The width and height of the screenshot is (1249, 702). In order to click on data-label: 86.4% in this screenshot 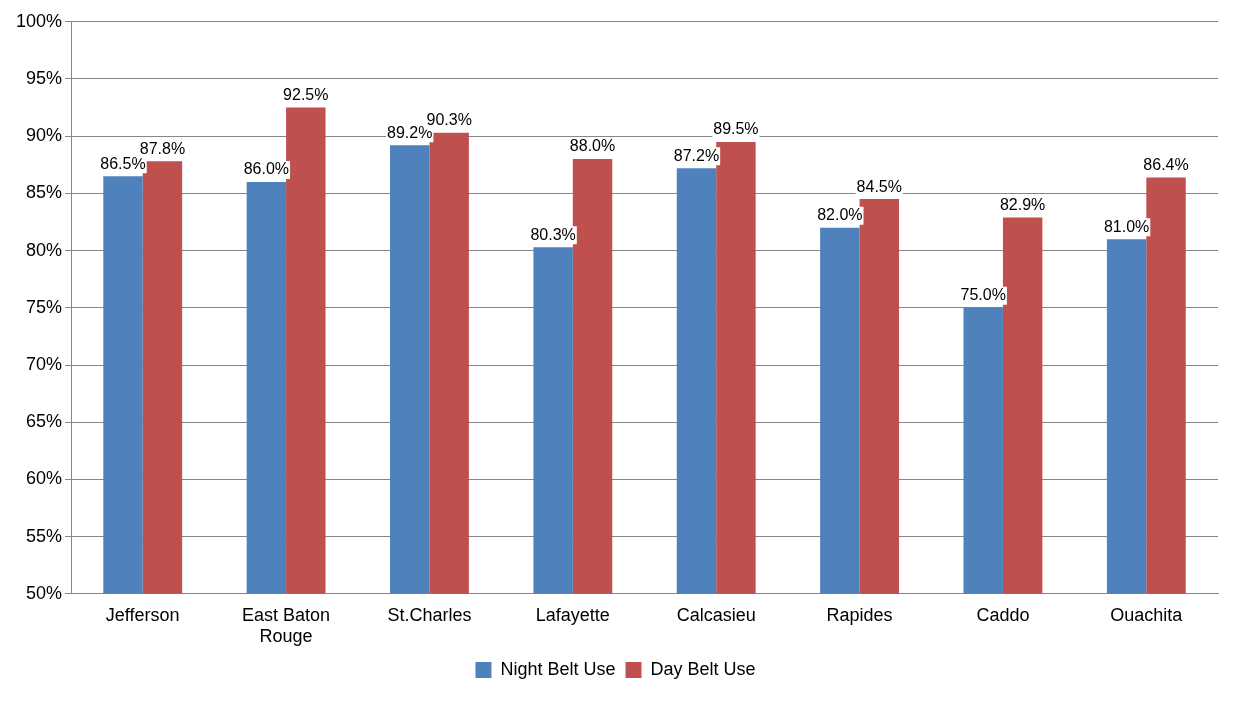, I will do `click(1166, 164)`.